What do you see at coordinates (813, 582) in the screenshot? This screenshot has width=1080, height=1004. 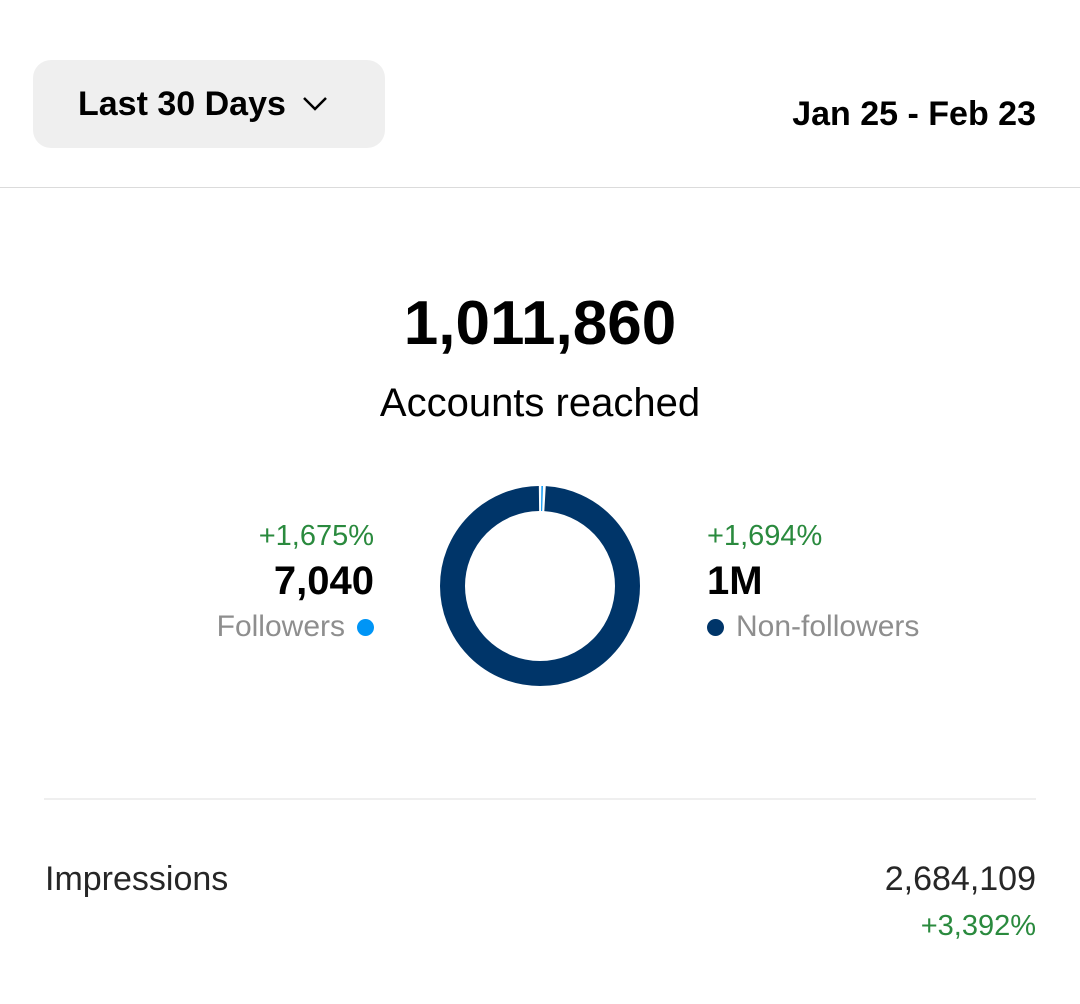 I see `non-followers-stat: +1,694% 1M Non-followers` at bounding box center [813, 582].